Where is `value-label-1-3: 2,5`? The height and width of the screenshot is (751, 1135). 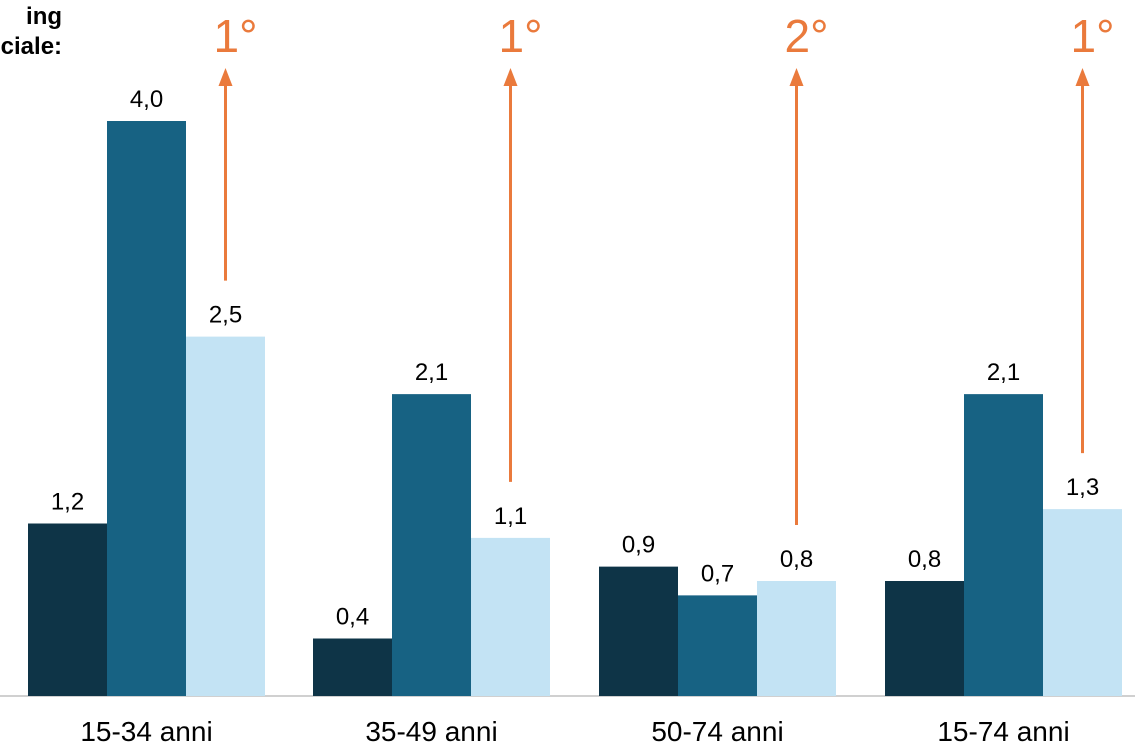
value-label-1-3: 2,5 is located at coordinates (225, 315).